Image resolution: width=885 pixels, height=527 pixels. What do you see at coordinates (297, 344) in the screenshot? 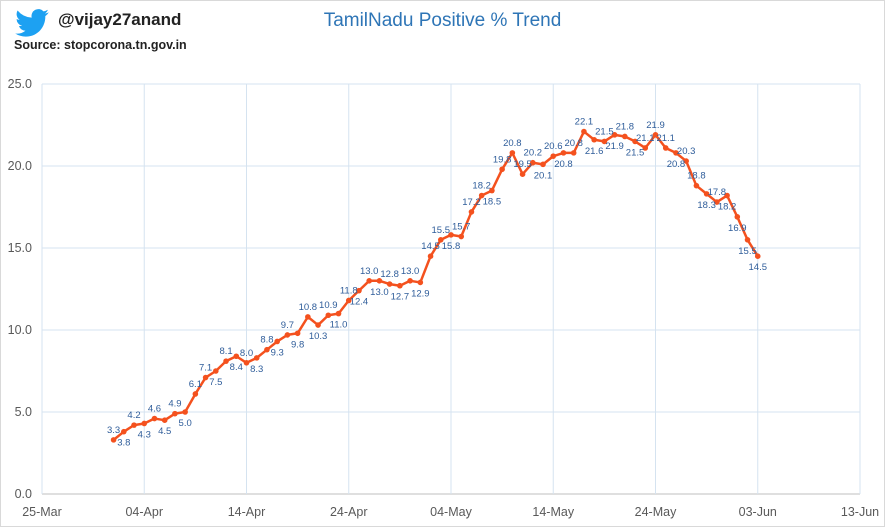
I see `data-label: 9.8` at bounding box center [297, 344].